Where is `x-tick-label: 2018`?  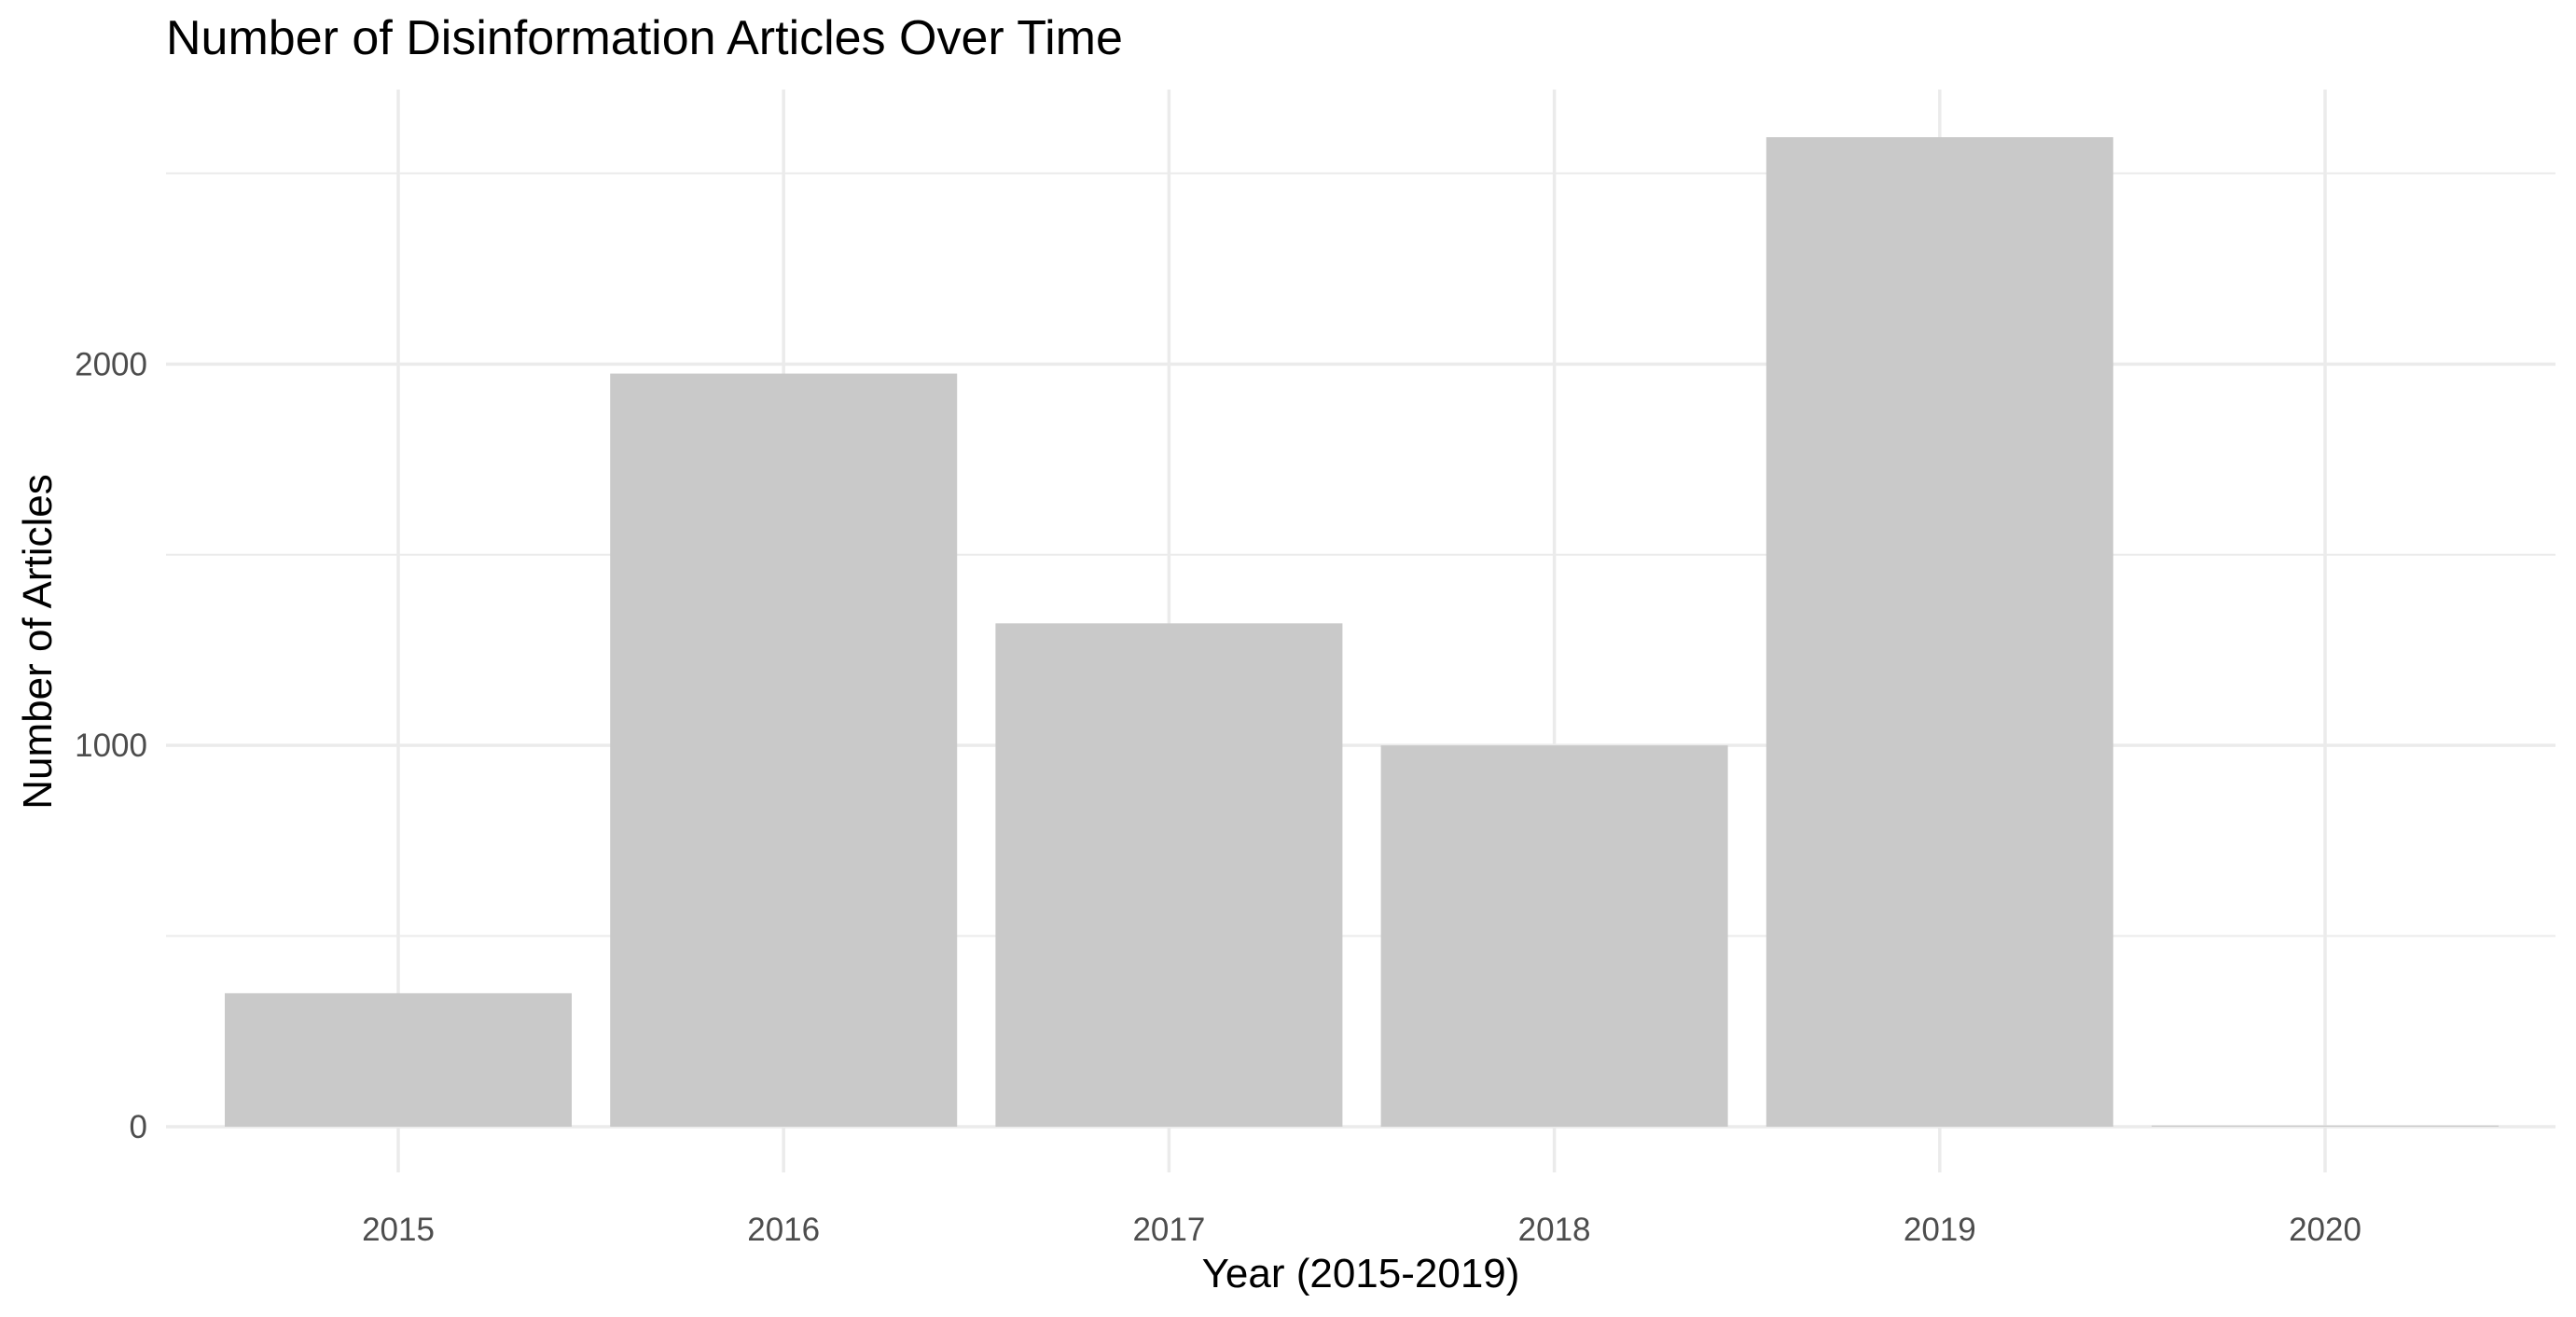 x-tick-label: 2018 is located at coordinates (1554, 1230).